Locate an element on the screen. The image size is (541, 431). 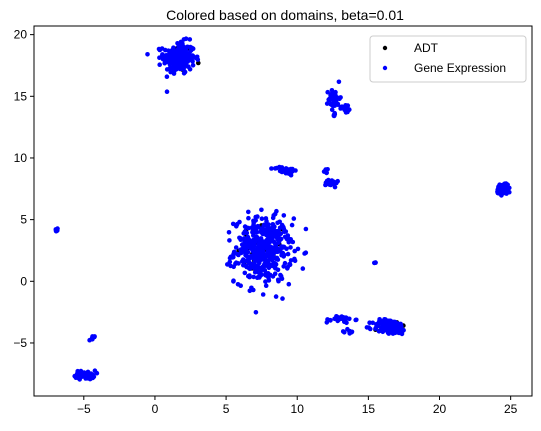
x-tick-label: 15 is located at coordinates (369, 409).